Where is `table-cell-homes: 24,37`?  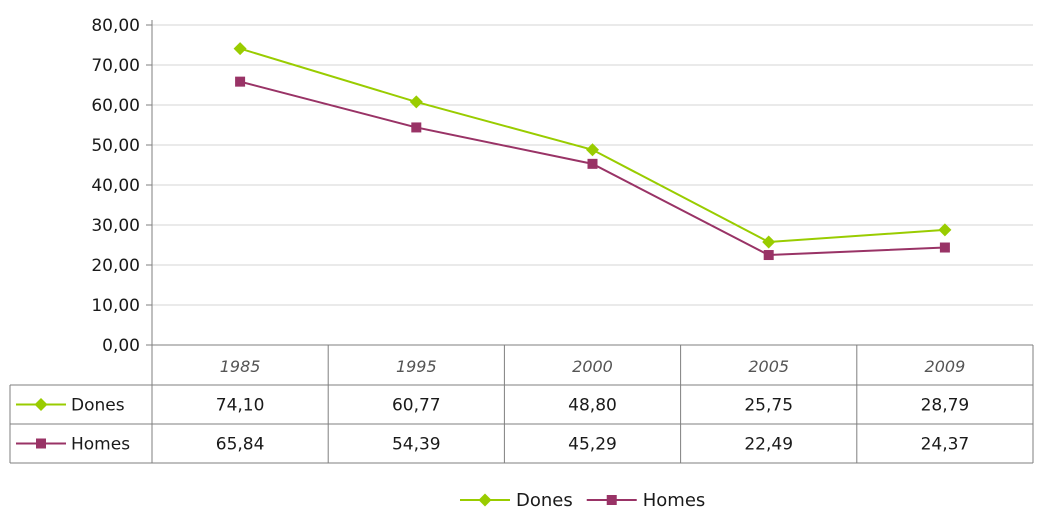
table-cell-homes: 24,37 is located at coordinates (945, 445).